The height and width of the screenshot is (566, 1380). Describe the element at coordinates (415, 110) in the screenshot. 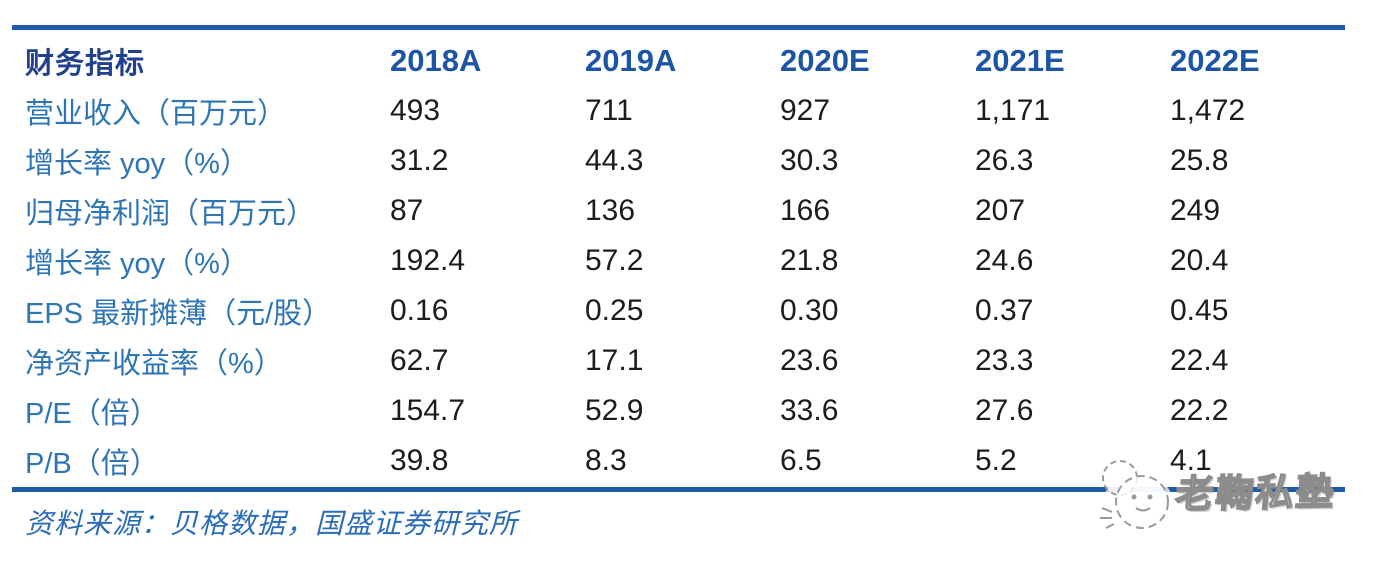

I see `cell-value: 493` at that location.